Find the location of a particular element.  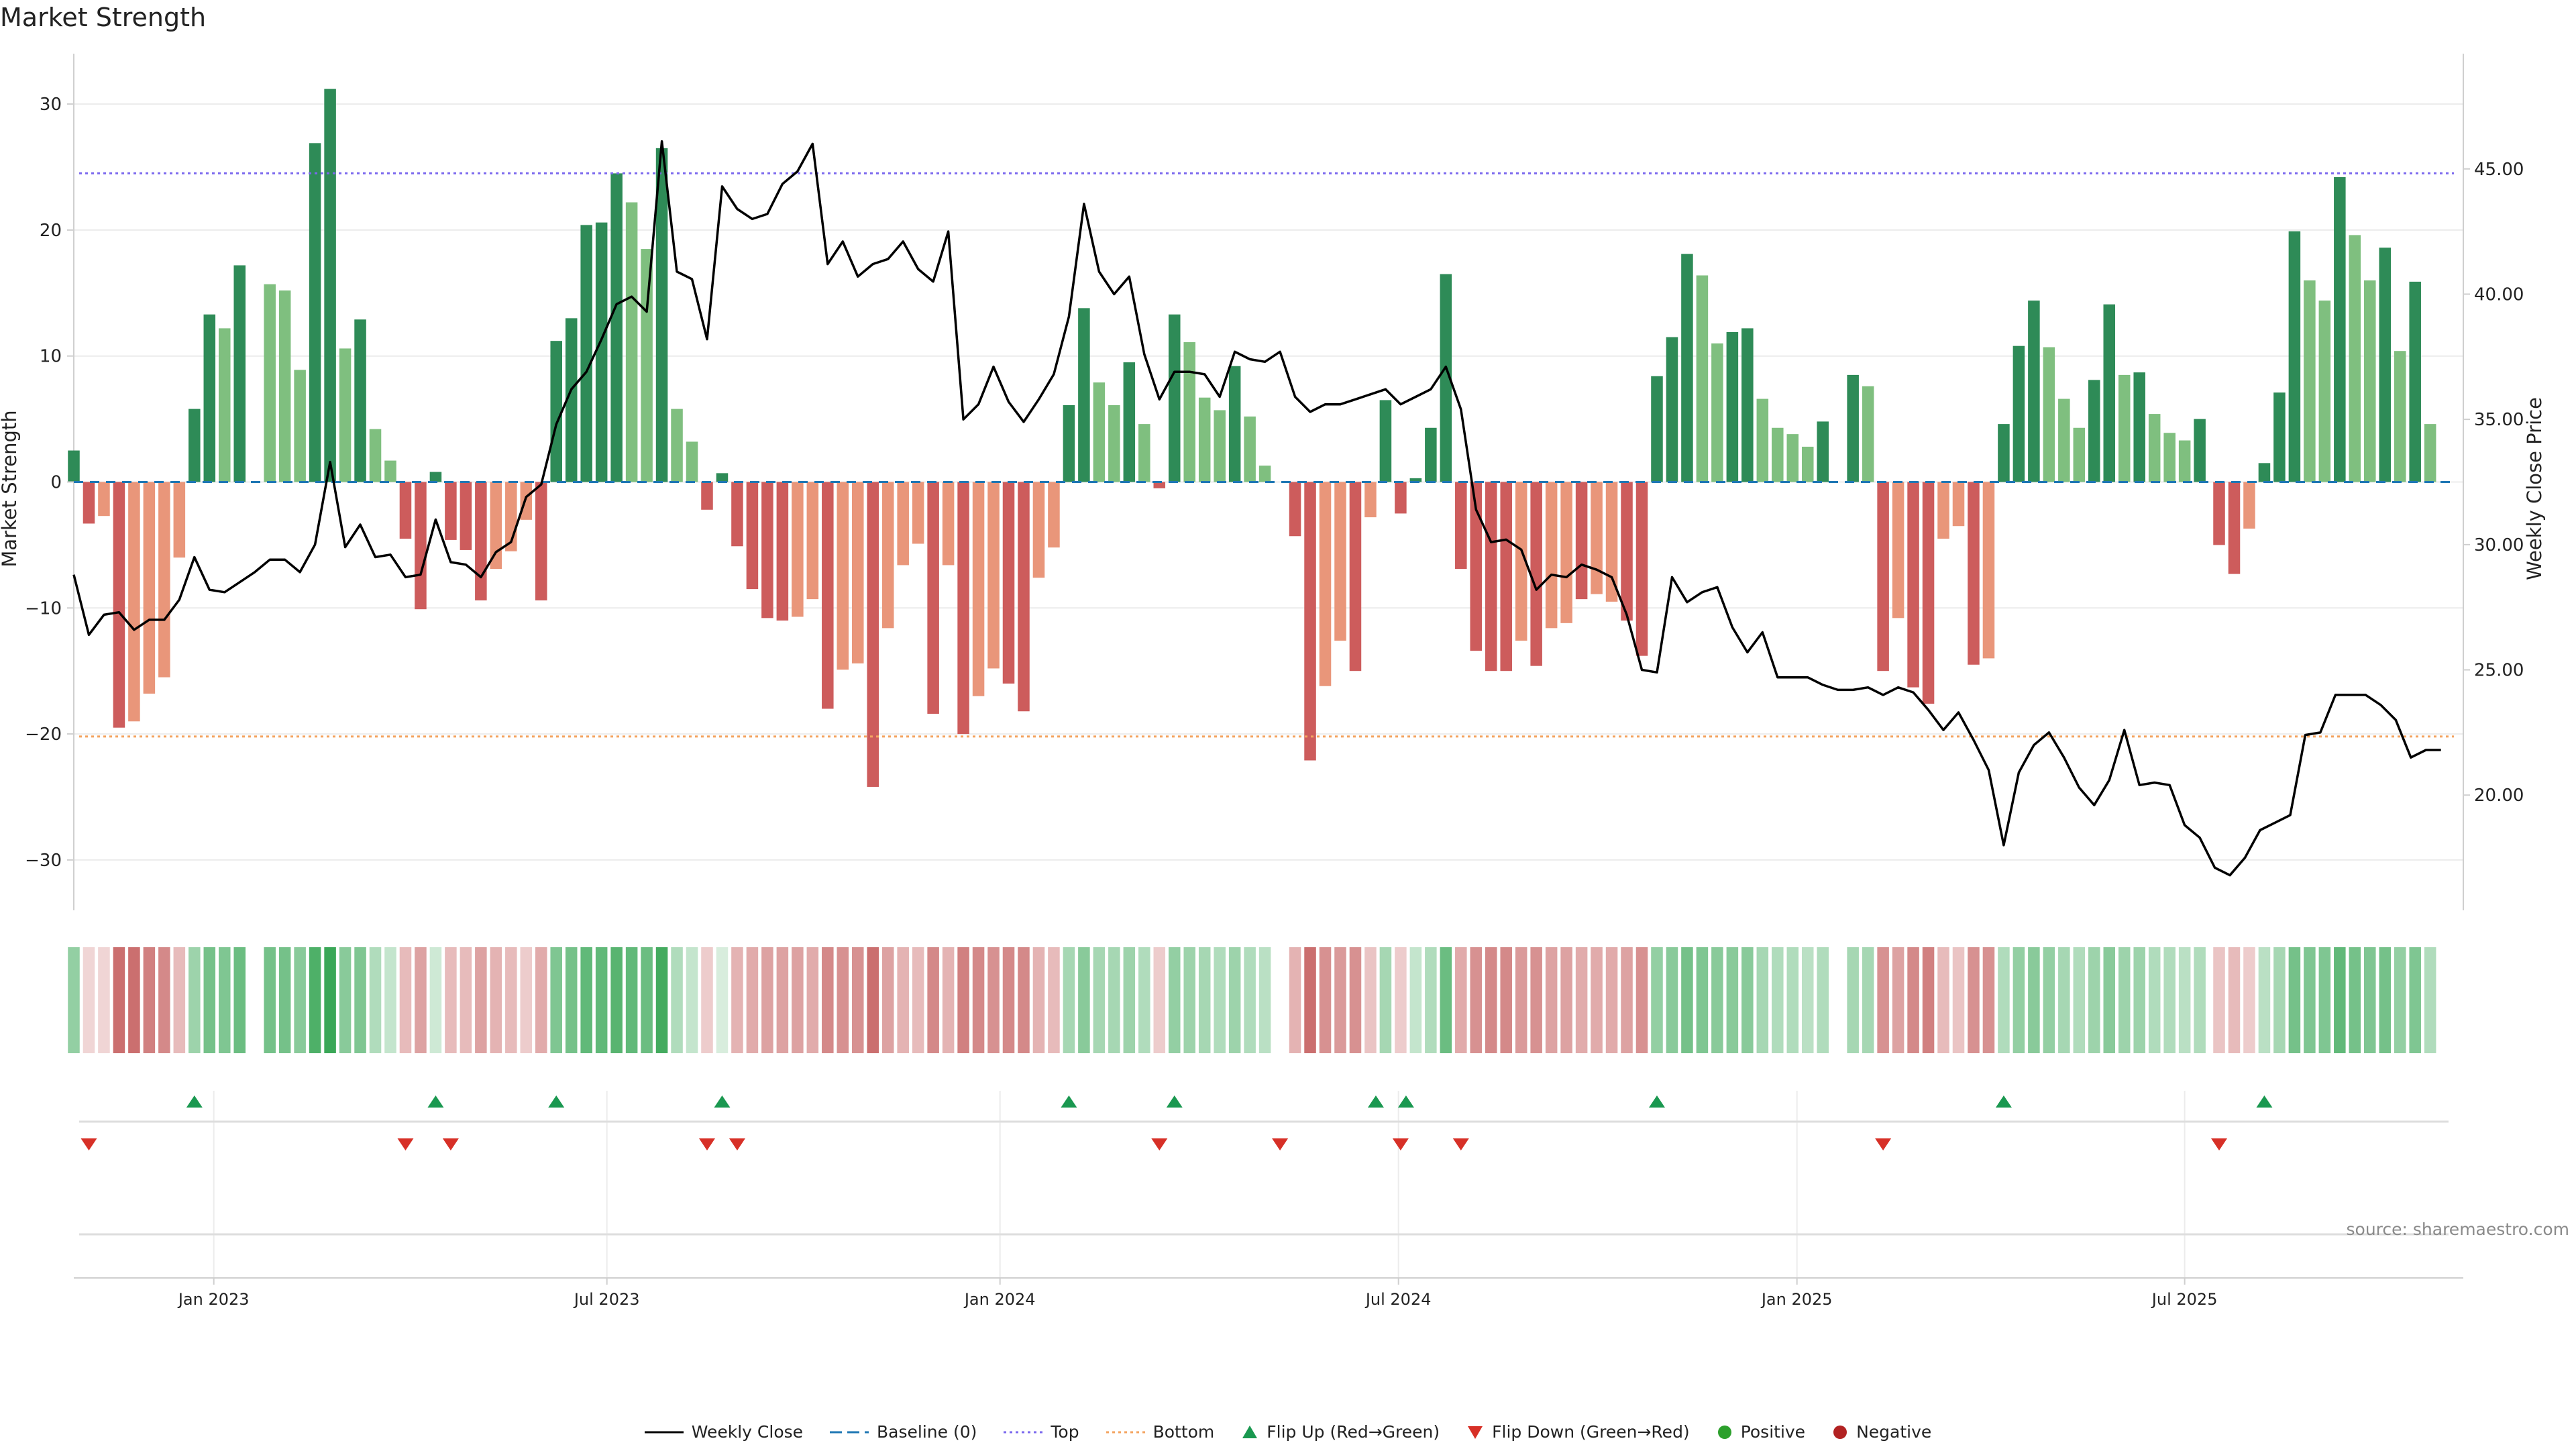

legend-weekly-close: Weekly Close is located at coordinates (723, 1432).